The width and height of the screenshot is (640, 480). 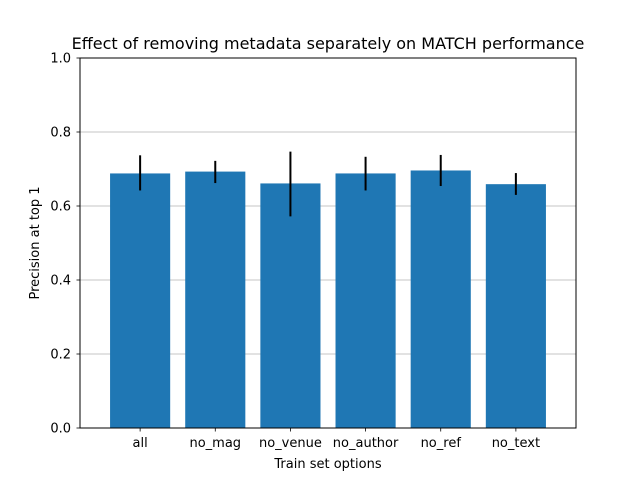 What do you see at coordinates (290, 443) in the screenshot?
I see `x-tick-label: no_venue` at bounding box center [290, 443].